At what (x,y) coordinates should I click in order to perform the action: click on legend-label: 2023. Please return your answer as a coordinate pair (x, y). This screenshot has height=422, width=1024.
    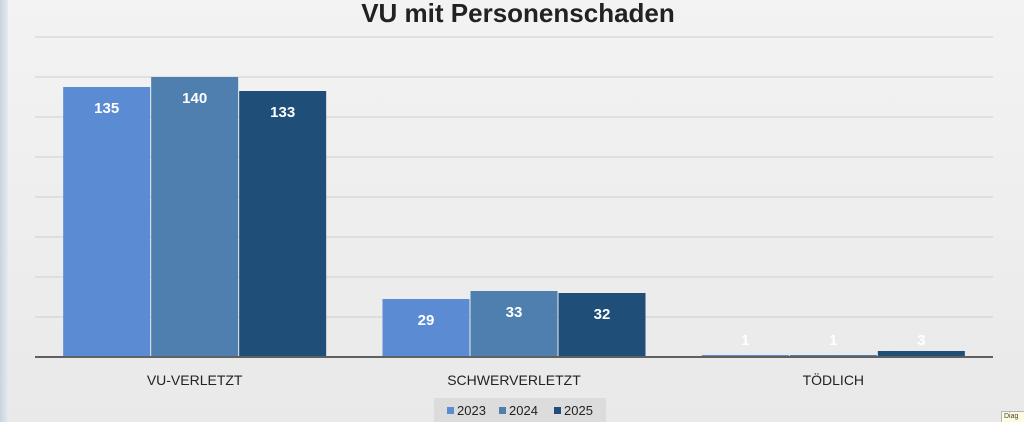
    Looking at the image, I should click on (471, 410).